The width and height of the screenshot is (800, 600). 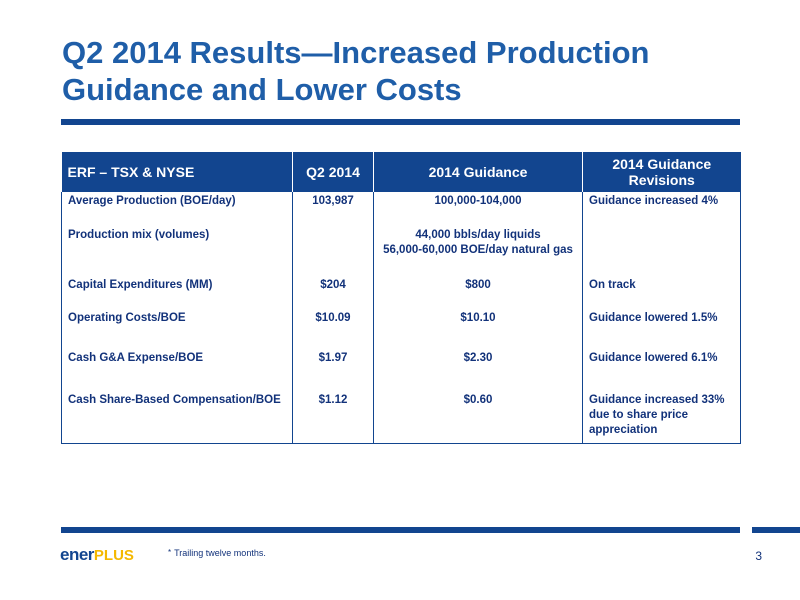 I want to click on row-guidance-value: 100,000-104,000, so click(x=478, y=209).